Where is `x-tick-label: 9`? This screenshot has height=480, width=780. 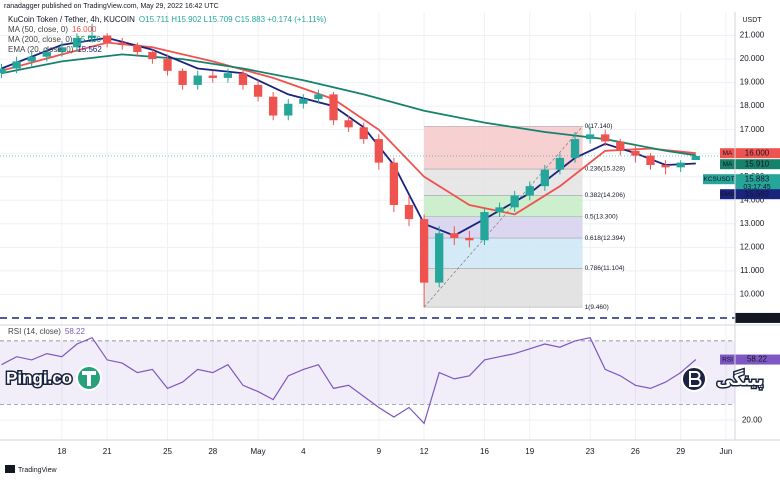
x-tick-label: 9 is located at coordinates (379, 451).